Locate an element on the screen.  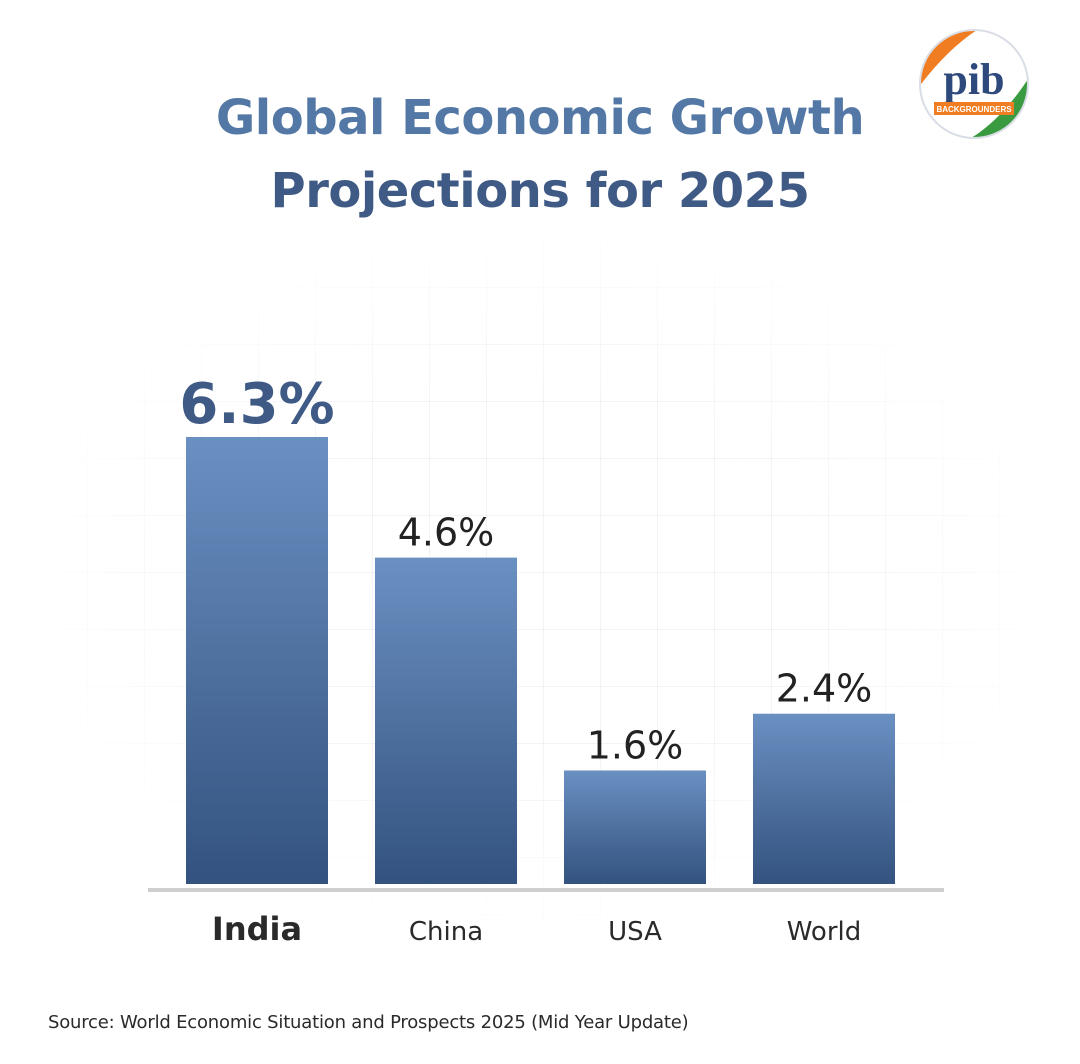
chart-title-line-1: Global Economic Growth is located at coordinates (540, 118).